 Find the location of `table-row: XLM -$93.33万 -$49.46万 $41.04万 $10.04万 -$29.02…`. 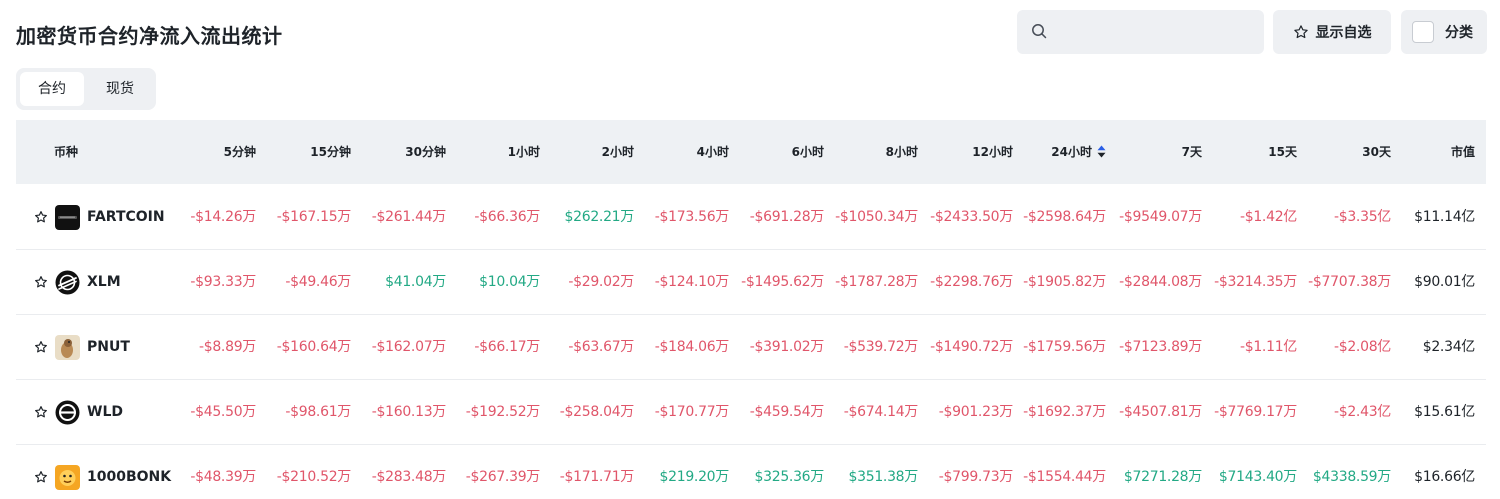

table-row: XLM -$93.33万 -$49.46万 $41.04万 $10.04万 -$29.02… is located at coordinates (751, 282).